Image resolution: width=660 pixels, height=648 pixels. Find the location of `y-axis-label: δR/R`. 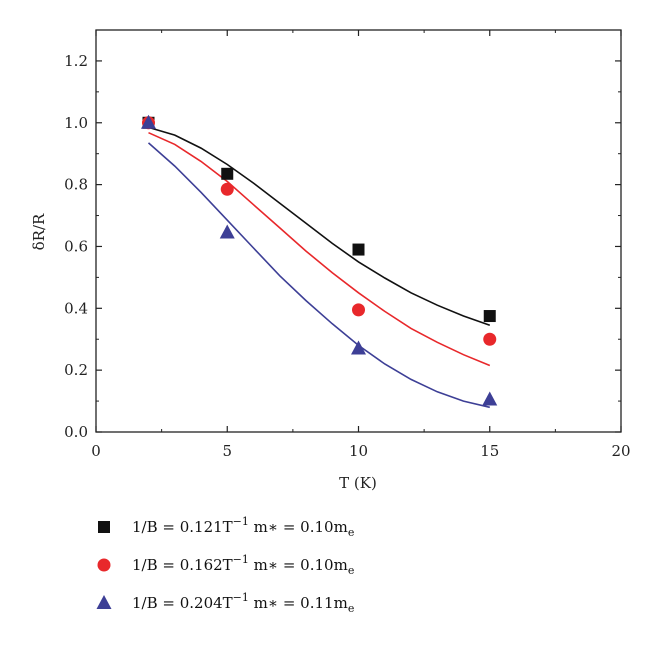

y-axis-label: δR/R is located at coordinates (39, 231).